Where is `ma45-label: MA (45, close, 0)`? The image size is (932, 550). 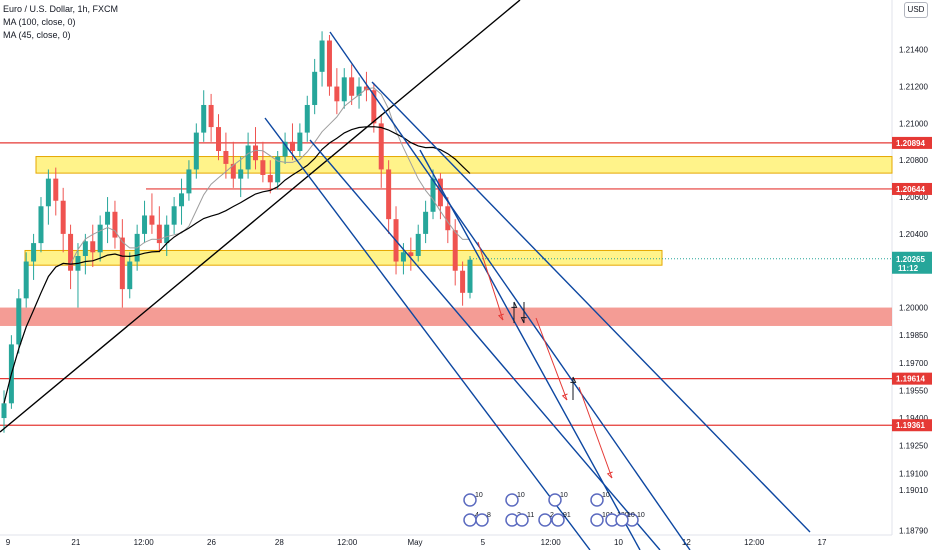 ma45-label: MA (45, close, 0) is located at coordinates (37, 35).